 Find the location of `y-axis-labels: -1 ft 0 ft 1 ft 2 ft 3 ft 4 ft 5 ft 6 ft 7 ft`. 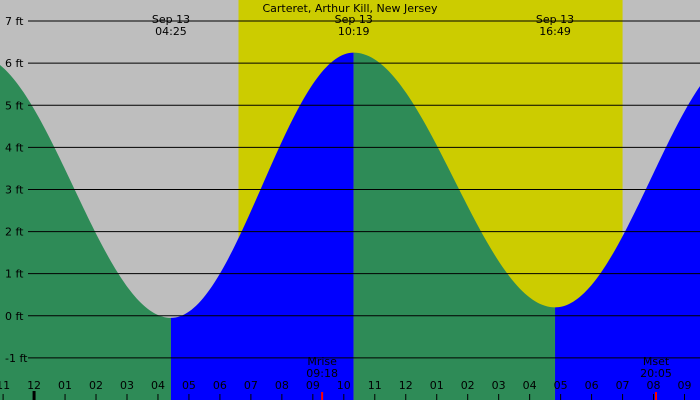

y-axis-labels: -1 ft 0 ft 1 ft 2 ft 3 ft 4 ft 5 ft 6 ft 7 ft is located at coordinates (16, 190).